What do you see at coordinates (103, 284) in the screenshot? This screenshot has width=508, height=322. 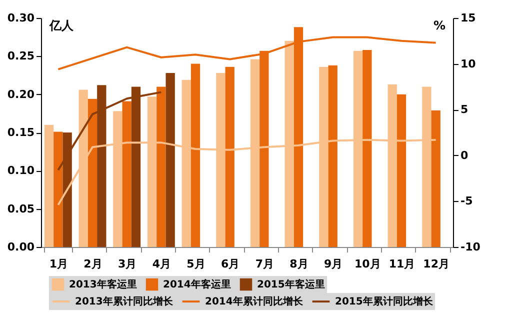 I see `legend-label: 2013年客运里` at bounding box center [103, 284].